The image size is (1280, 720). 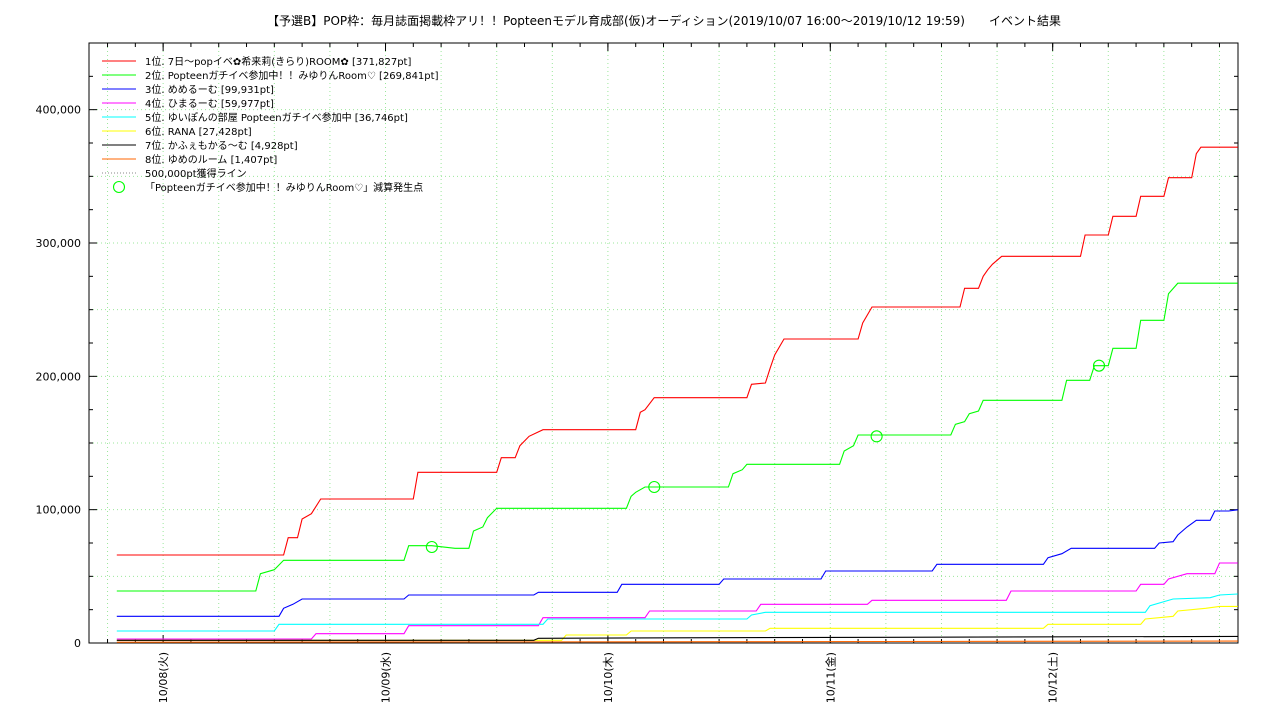 What do you see at coordinates (209, 103) in the screenshot?
I see `legend-label: 4位. ひまるーむ [59,977pt]` at bounding box center [209, 103].